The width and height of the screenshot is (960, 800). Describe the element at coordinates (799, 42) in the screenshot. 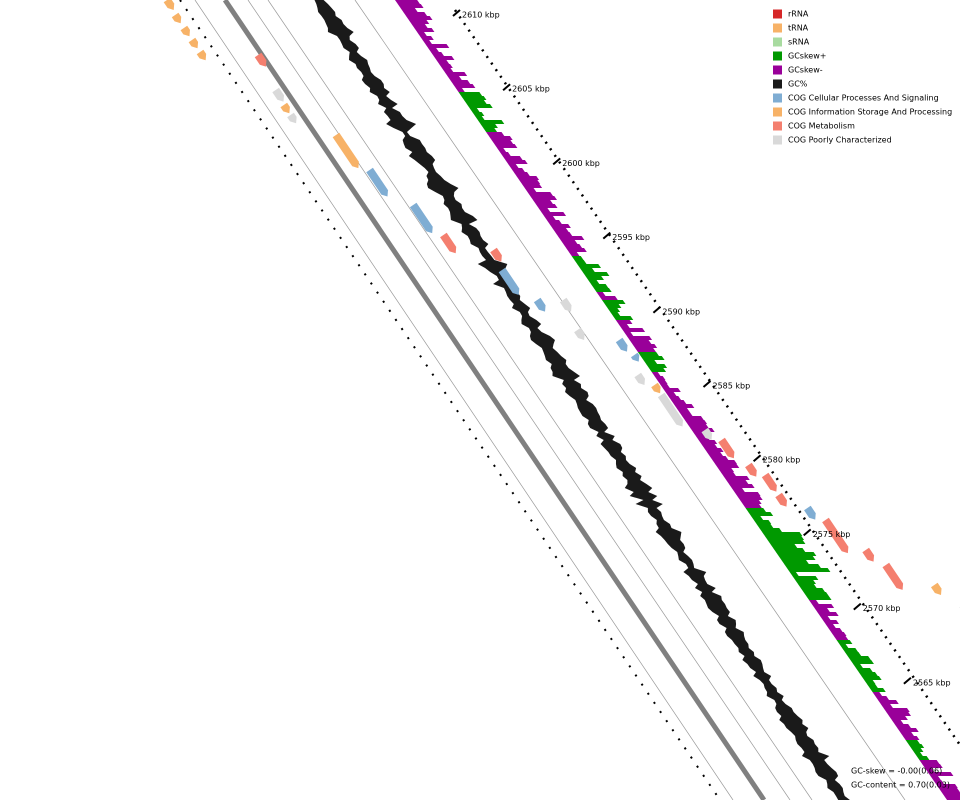

I see `legend-label: sRNA` at that location.